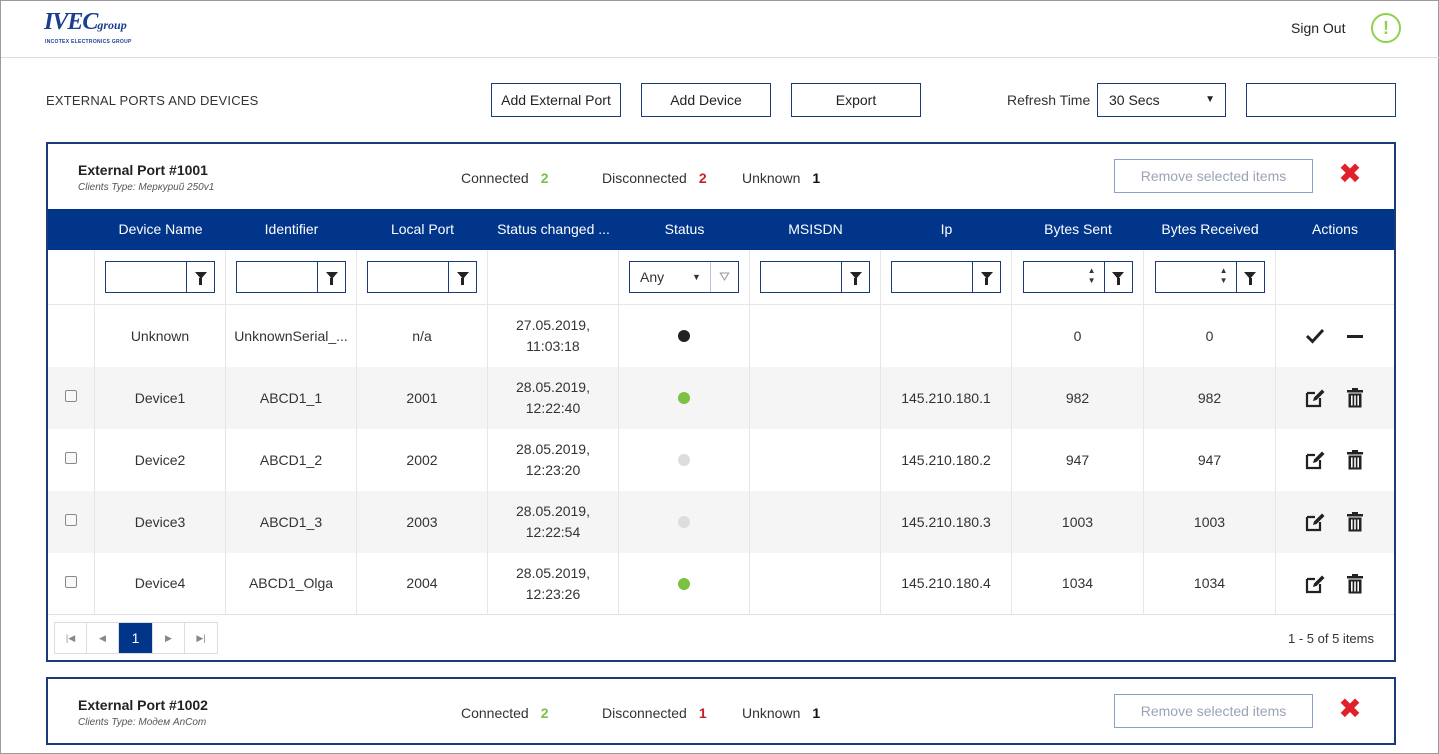  I want to click on last-page-icon: ▶|, so click(201, 637).